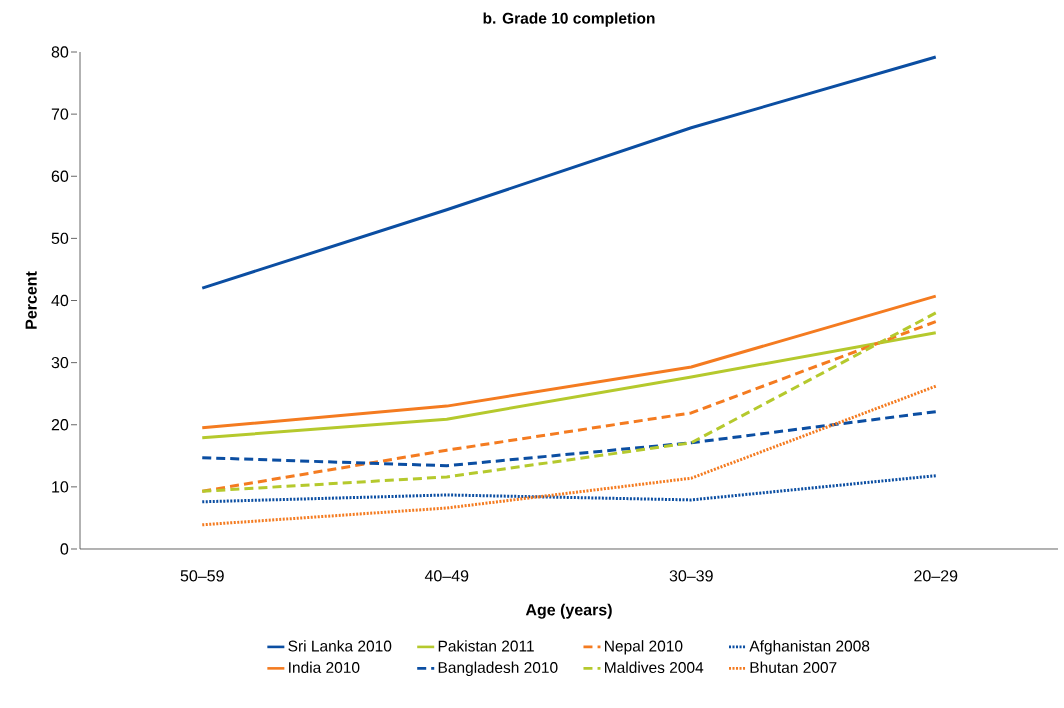 The image size is (1064, 708). I want to click on y-tick-label: 50, so click(60, 238).